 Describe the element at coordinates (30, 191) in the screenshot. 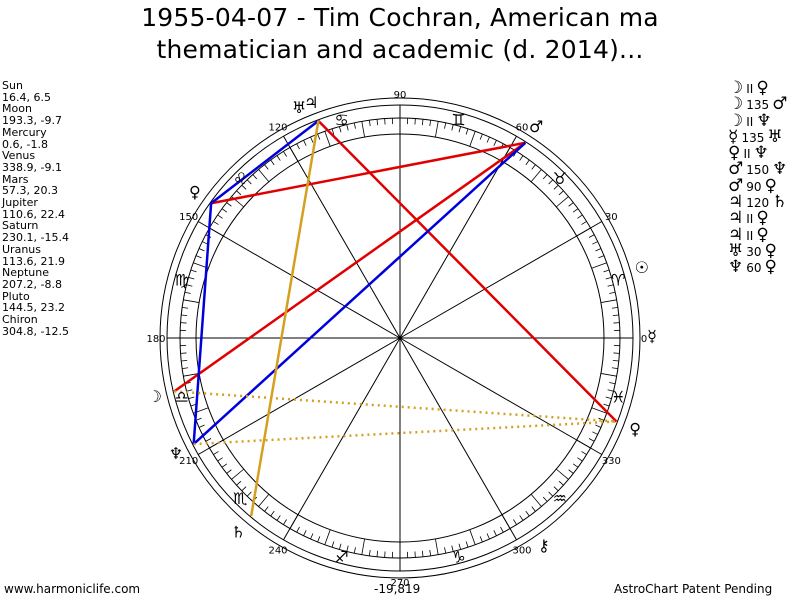

I see `planet-coords: 57.3, 20.3` at that location.